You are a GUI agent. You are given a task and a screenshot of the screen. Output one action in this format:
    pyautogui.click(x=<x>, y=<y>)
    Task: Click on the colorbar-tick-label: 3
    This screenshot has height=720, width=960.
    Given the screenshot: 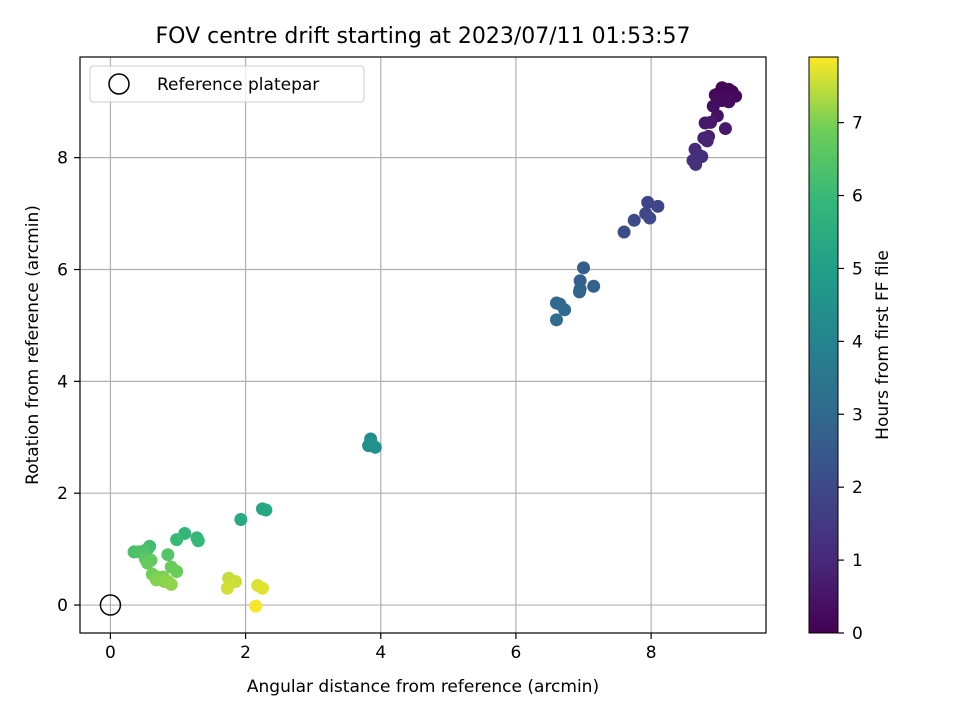 What is the action you would take?
    pyautogui.click(x=857, y=415)
    